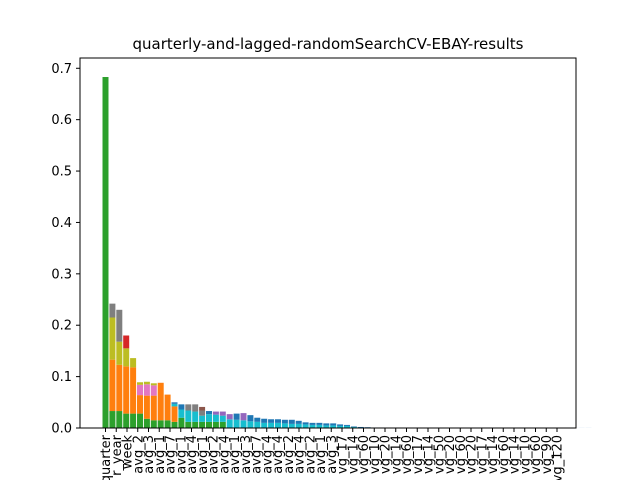 The image size is (640, 480). Describe the element at coordinates (235, 454) in the screenshot. I see `x-tick-label-12: avg_1` at that location.